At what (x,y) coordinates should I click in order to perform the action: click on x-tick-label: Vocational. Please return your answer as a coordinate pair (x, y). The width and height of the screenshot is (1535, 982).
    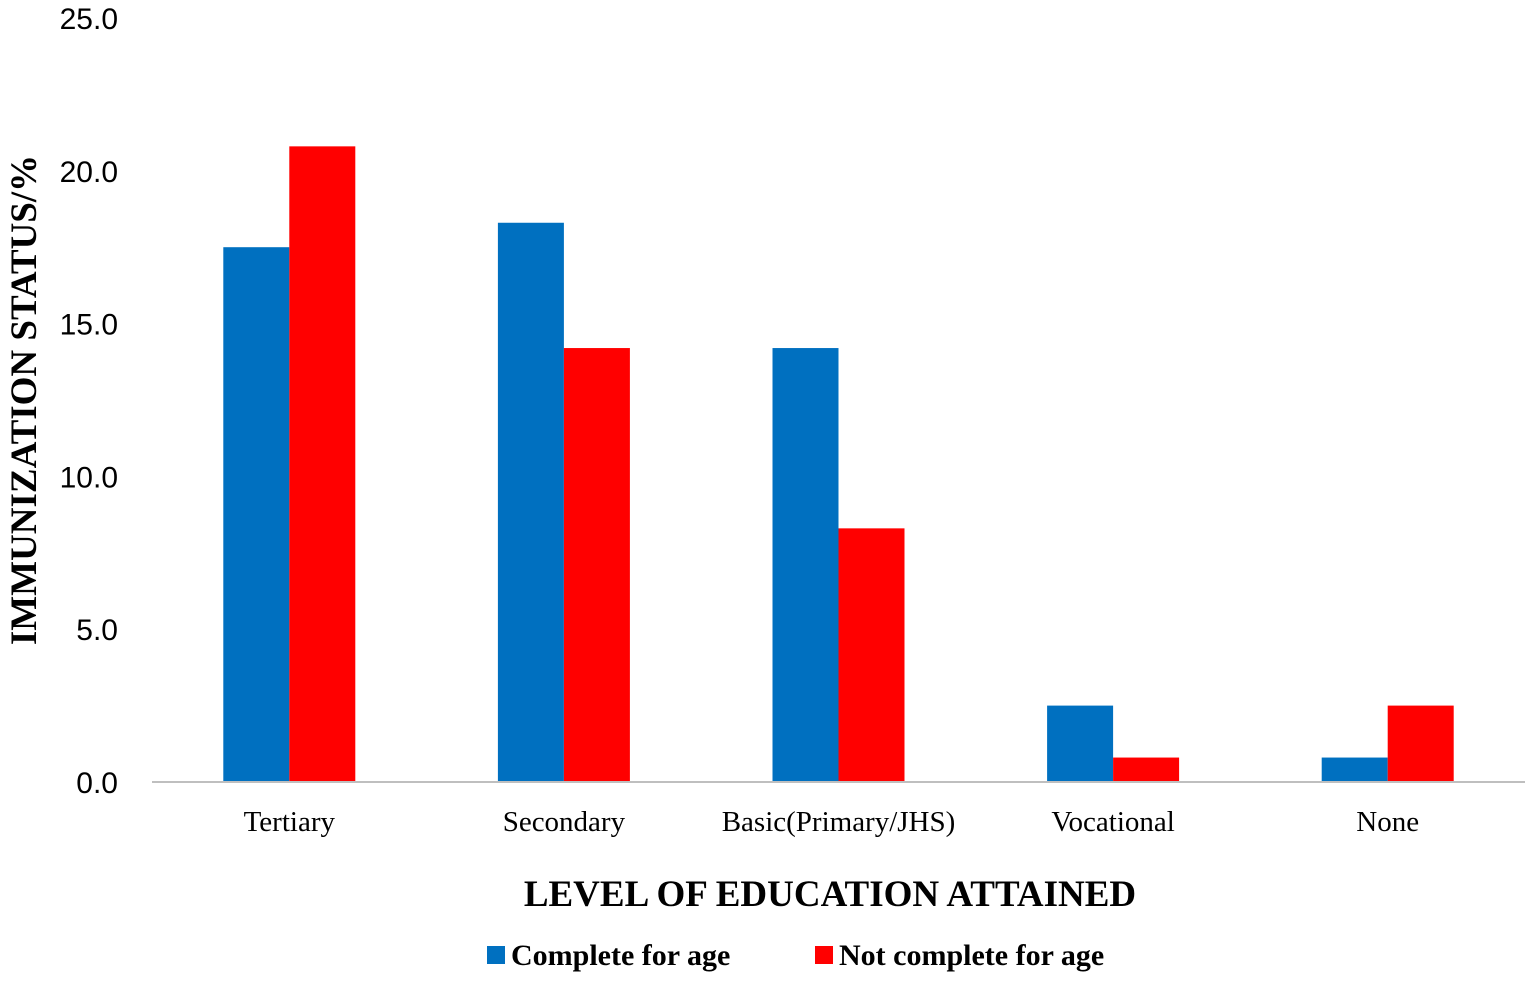
    Looking at the image, I should click on (1113, 822).